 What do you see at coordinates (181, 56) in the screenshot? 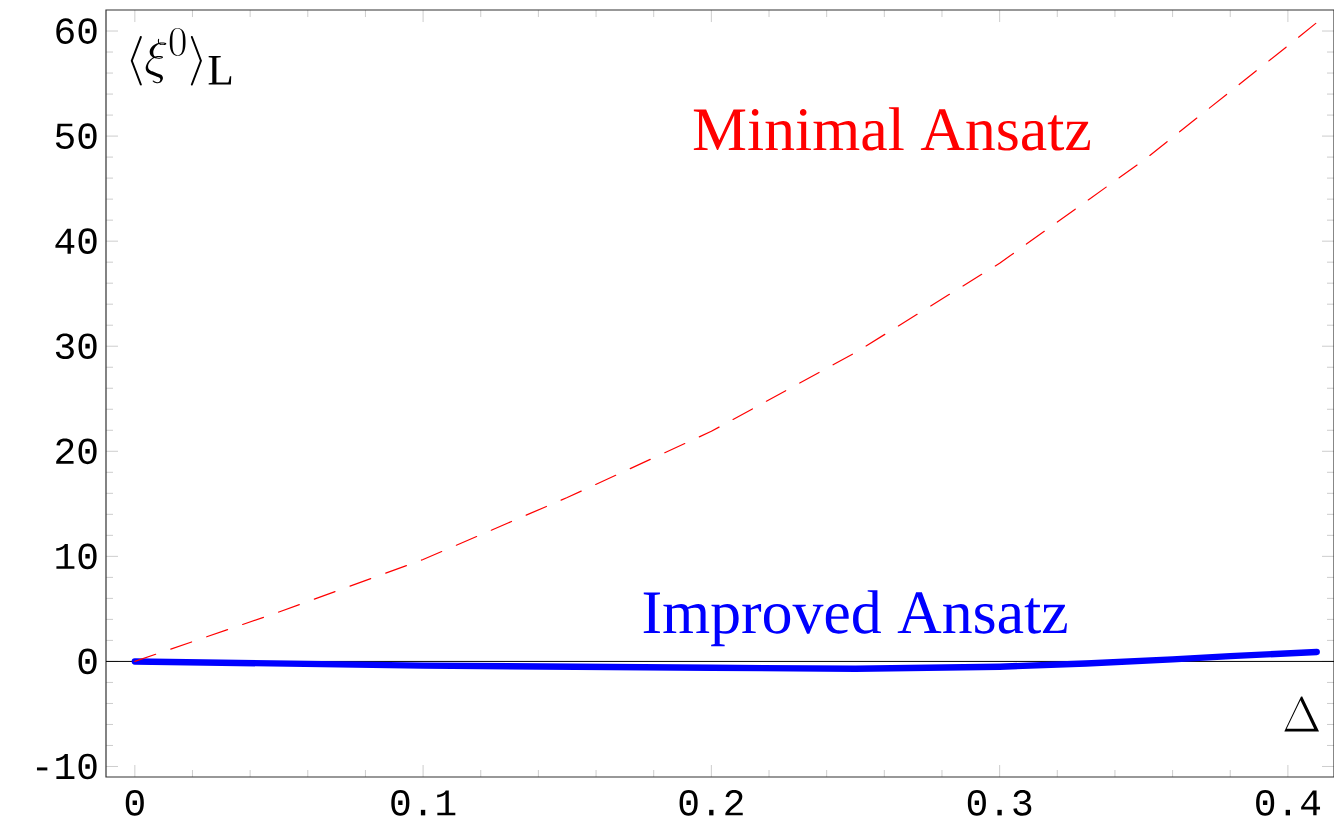
I see `y-axis-title: $\langle\xi^{0}\rangle_{\mathrm{L}}$` at bounding box center [181, 56].